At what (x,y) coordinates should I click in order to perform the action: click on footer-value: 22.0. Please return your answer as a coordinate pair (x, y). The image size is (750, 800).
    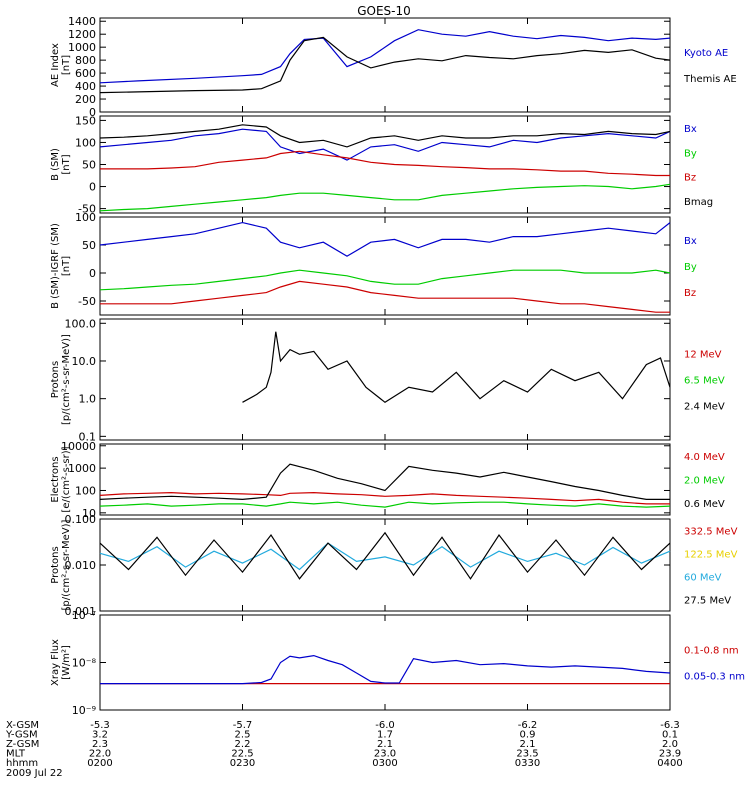
    Looking at the image, I should click on (100, 754).